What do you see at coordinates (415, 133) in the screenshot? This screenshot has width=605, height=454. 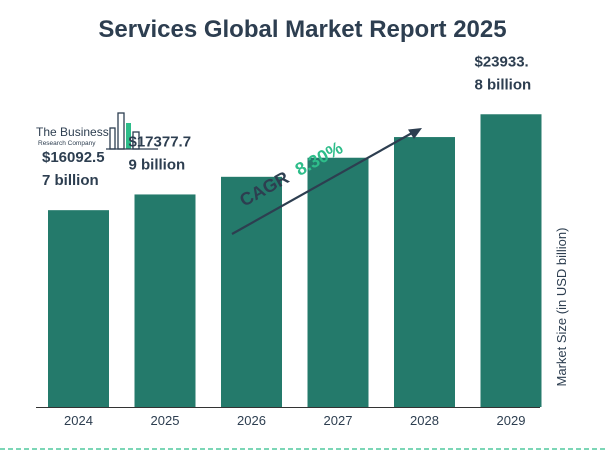 I see `cagr-arrow-head` at bounding box center [415, 133].